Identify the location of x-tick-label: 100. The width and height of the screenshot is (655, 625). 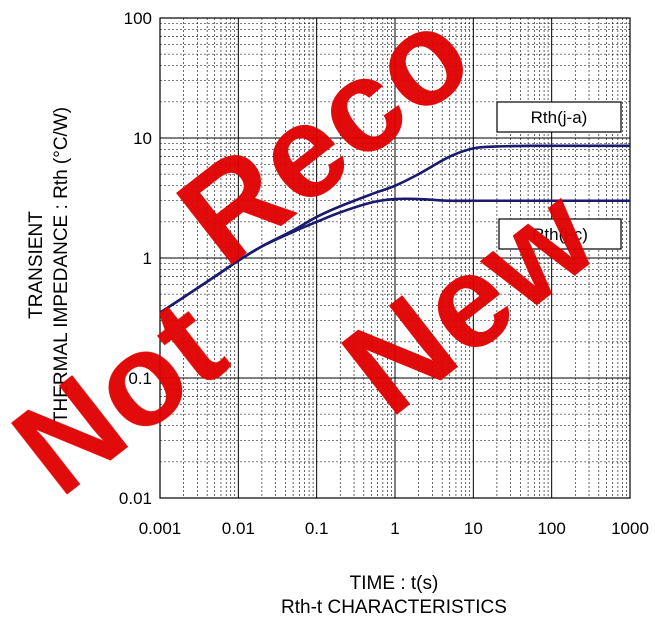
(551, 528).